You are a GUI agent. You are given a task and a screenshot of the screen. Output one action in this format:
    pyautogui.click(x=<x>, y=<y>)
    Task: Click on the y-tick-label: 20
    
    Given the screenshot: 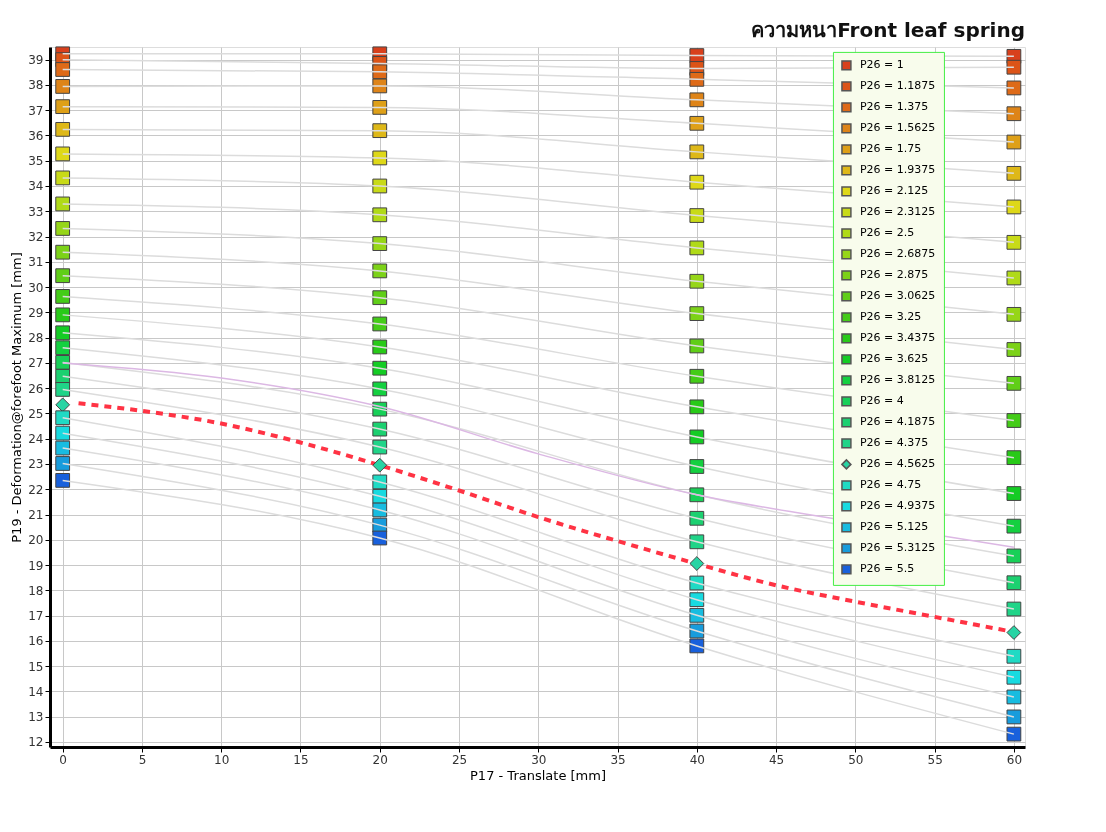 What is the action you would take?
    pyautogui.click(x=36, y=540)
    